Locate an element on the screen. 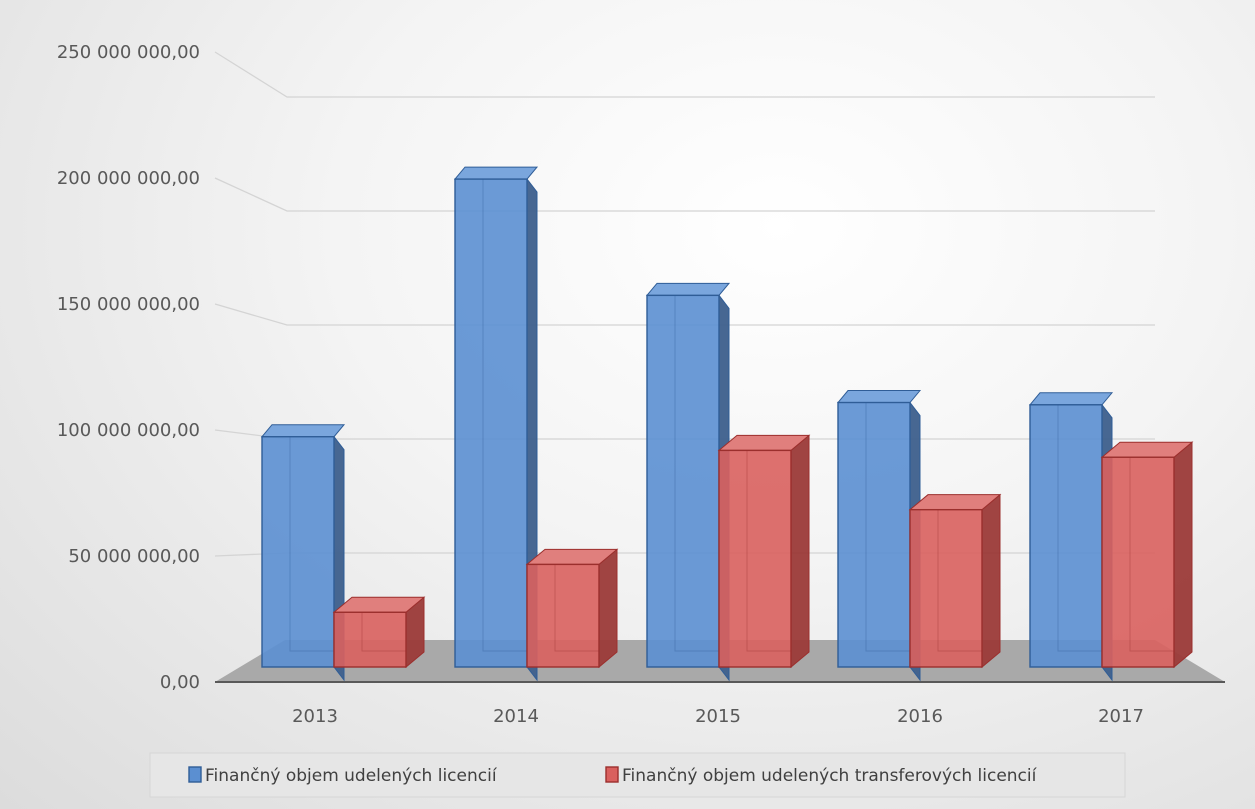  x-axis-tick-labels: 2013 2014 2015 2016 2017 is located at coordinates (718, 716).